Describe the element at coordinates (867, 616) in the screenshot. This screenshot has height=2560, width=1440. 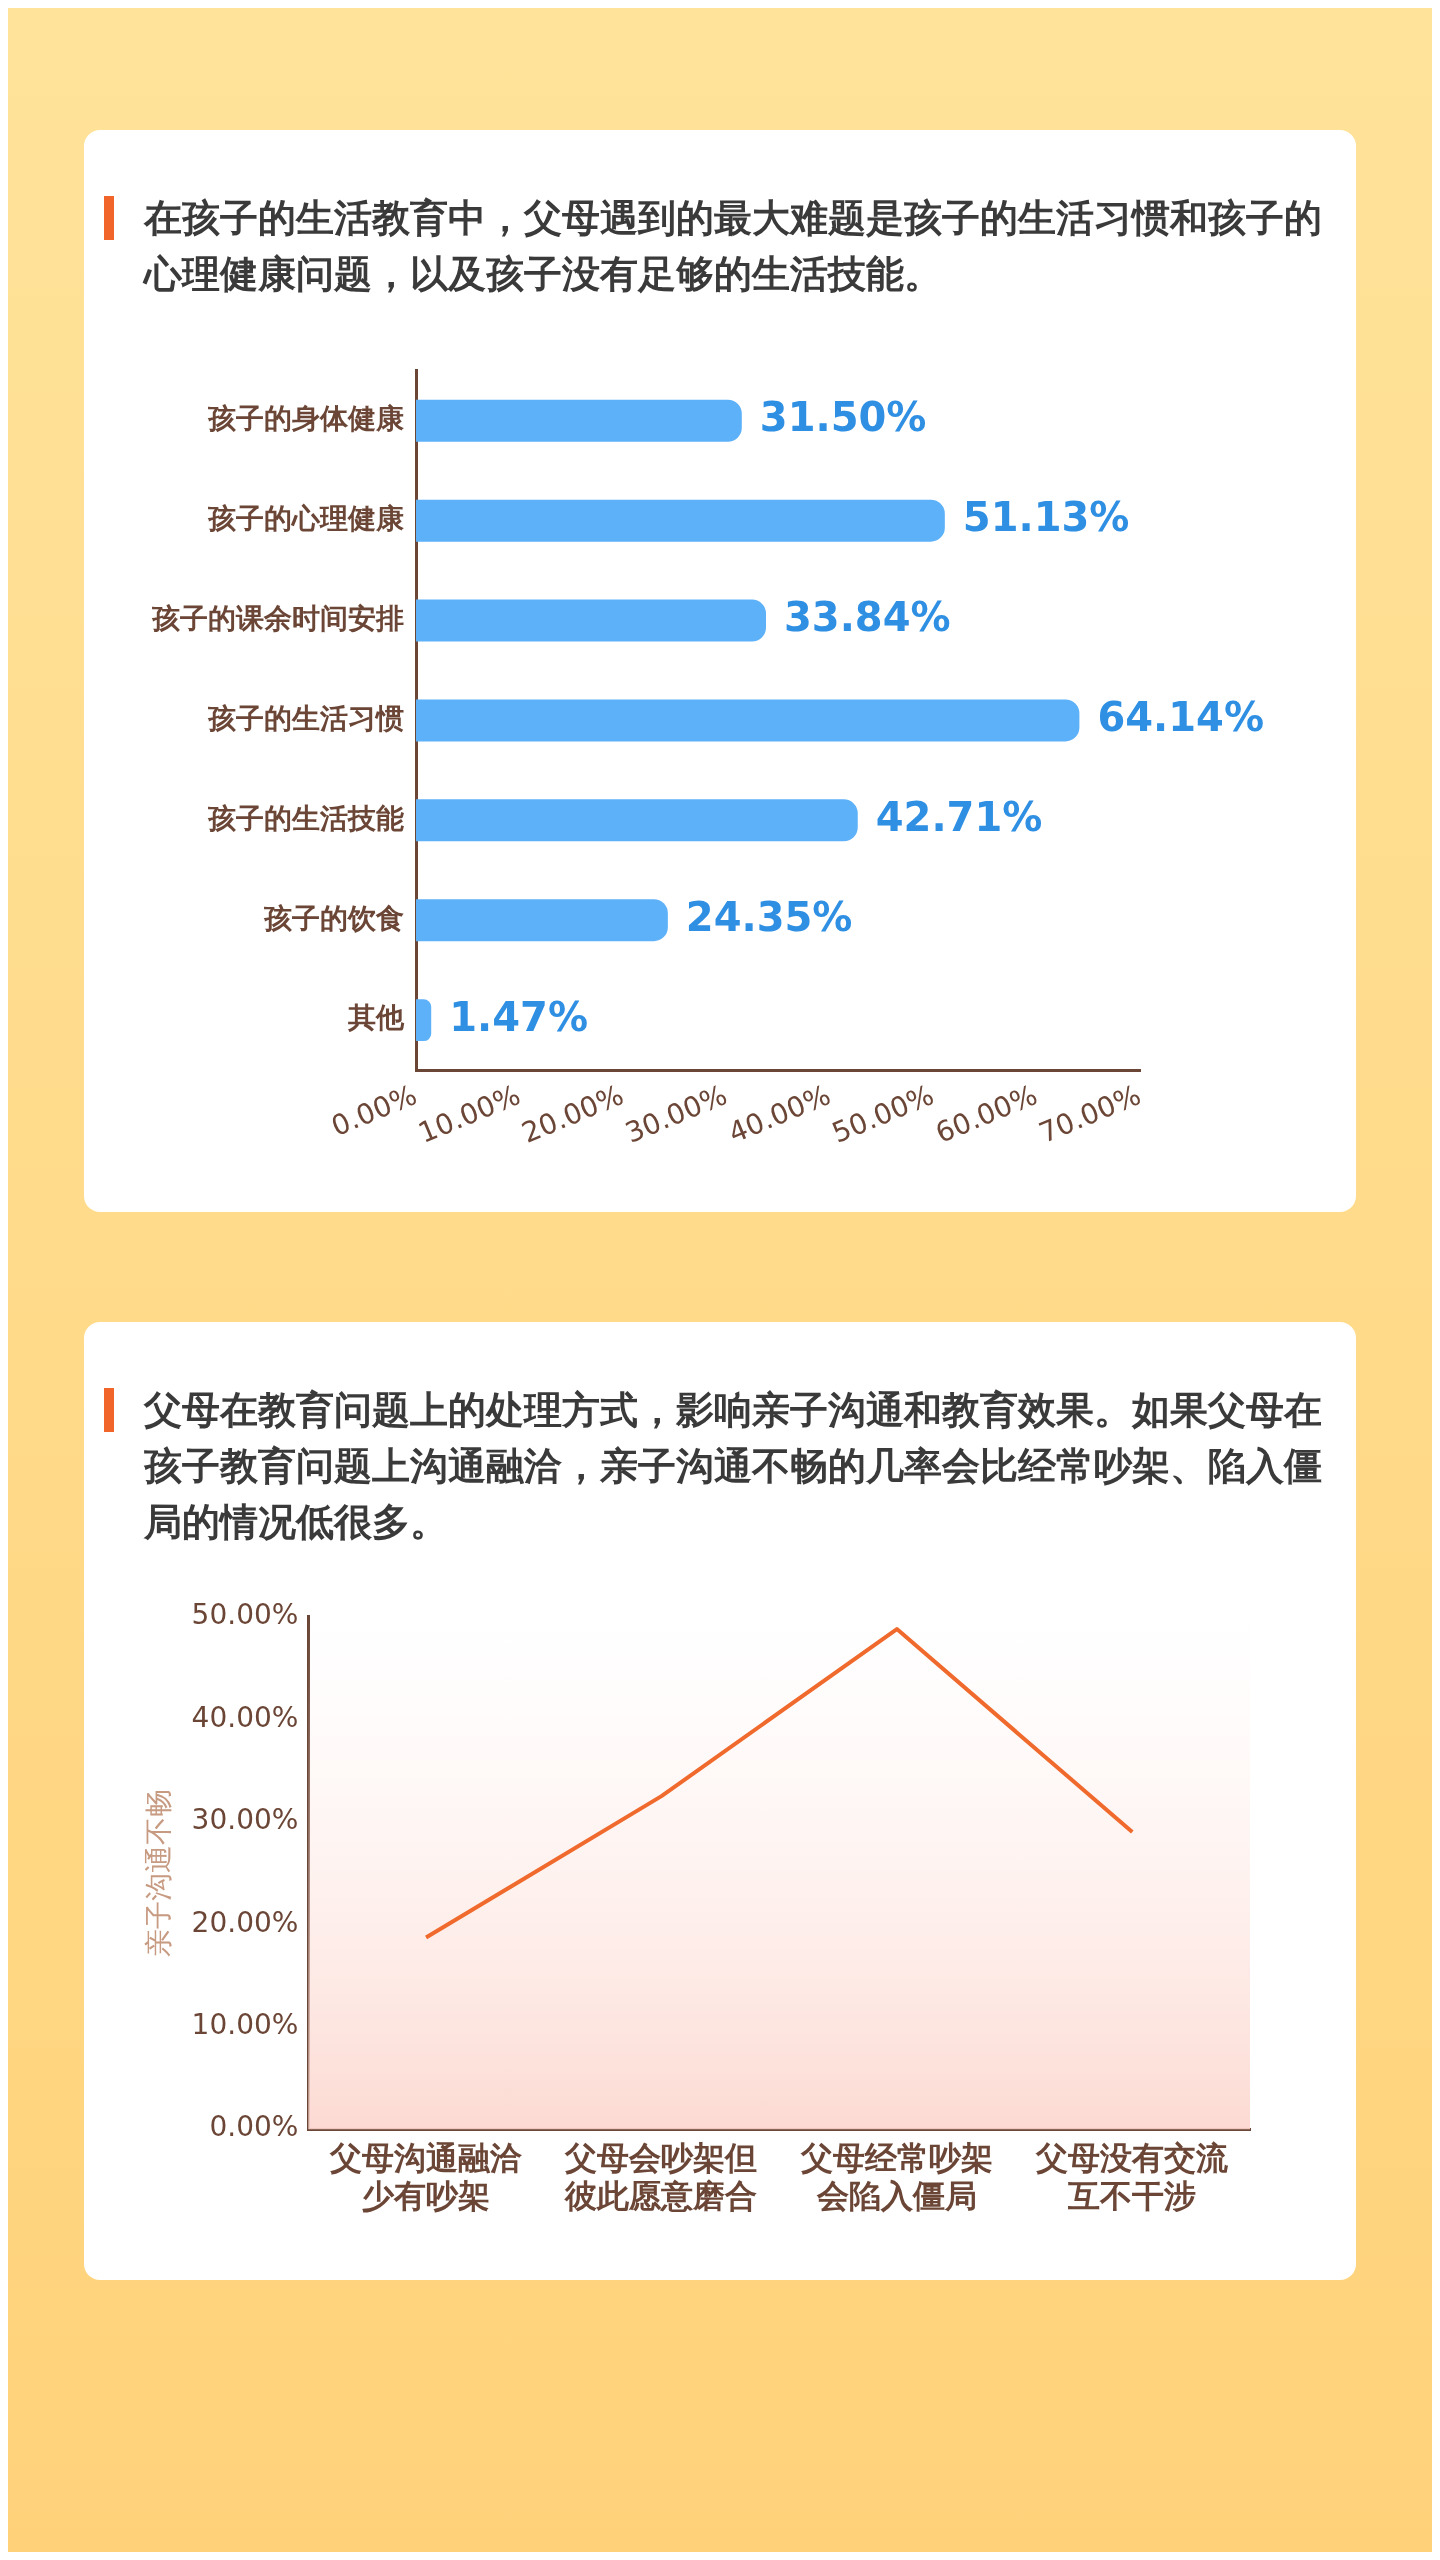
I see `data-label: 33.84%` at that location.